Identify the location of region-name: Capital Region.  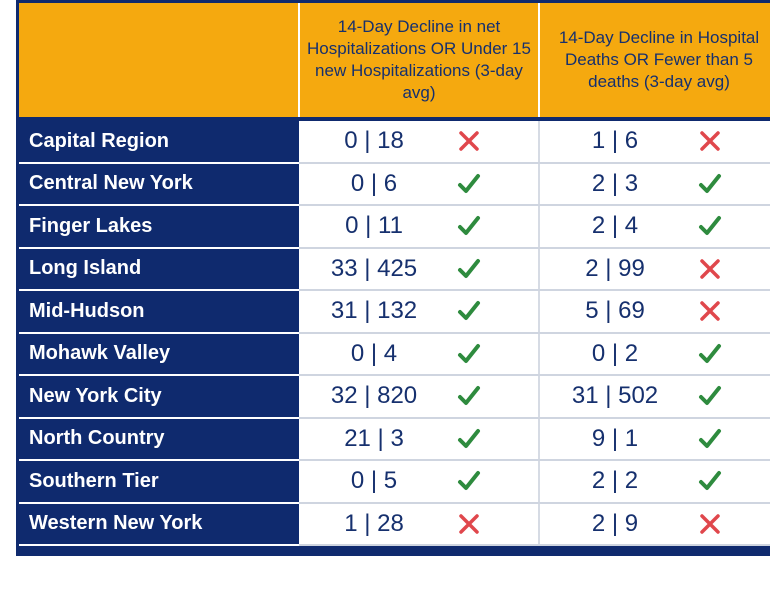
(159, 141).